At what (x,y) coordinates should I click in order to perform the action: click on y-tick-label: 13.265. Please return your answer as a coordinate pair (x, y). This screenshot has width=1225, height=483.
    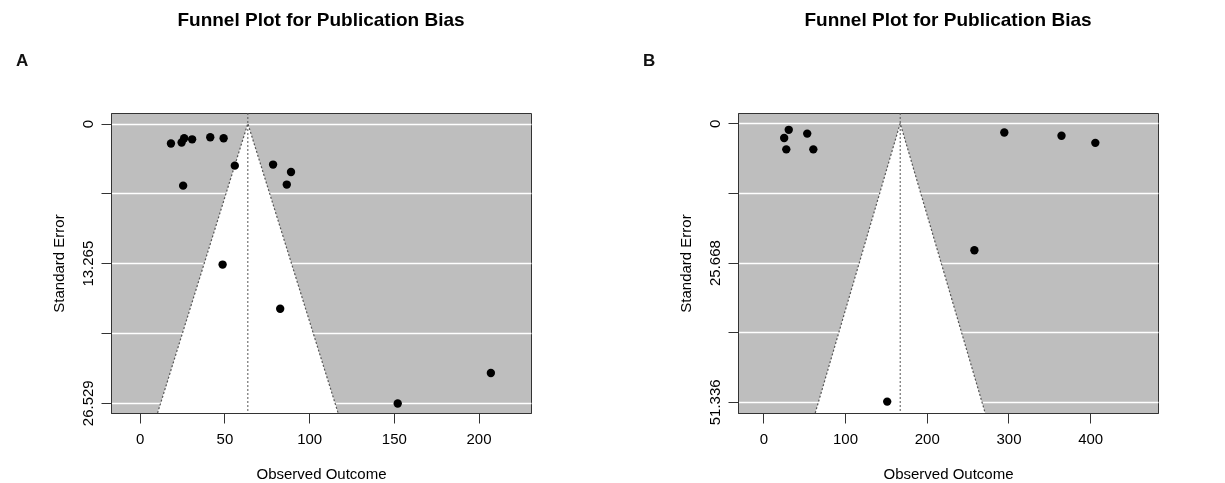
    Looking at the image, I should click on (87, 263).